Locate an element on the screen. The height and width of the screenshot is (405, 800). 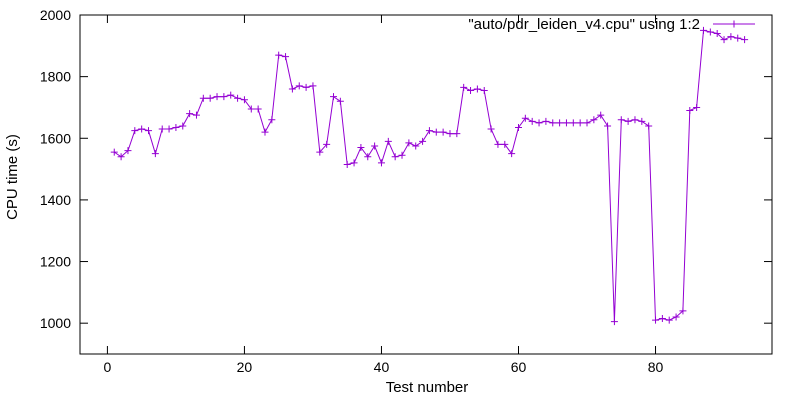
y-tick-label: 1000 is located at coordinates (55, 323).